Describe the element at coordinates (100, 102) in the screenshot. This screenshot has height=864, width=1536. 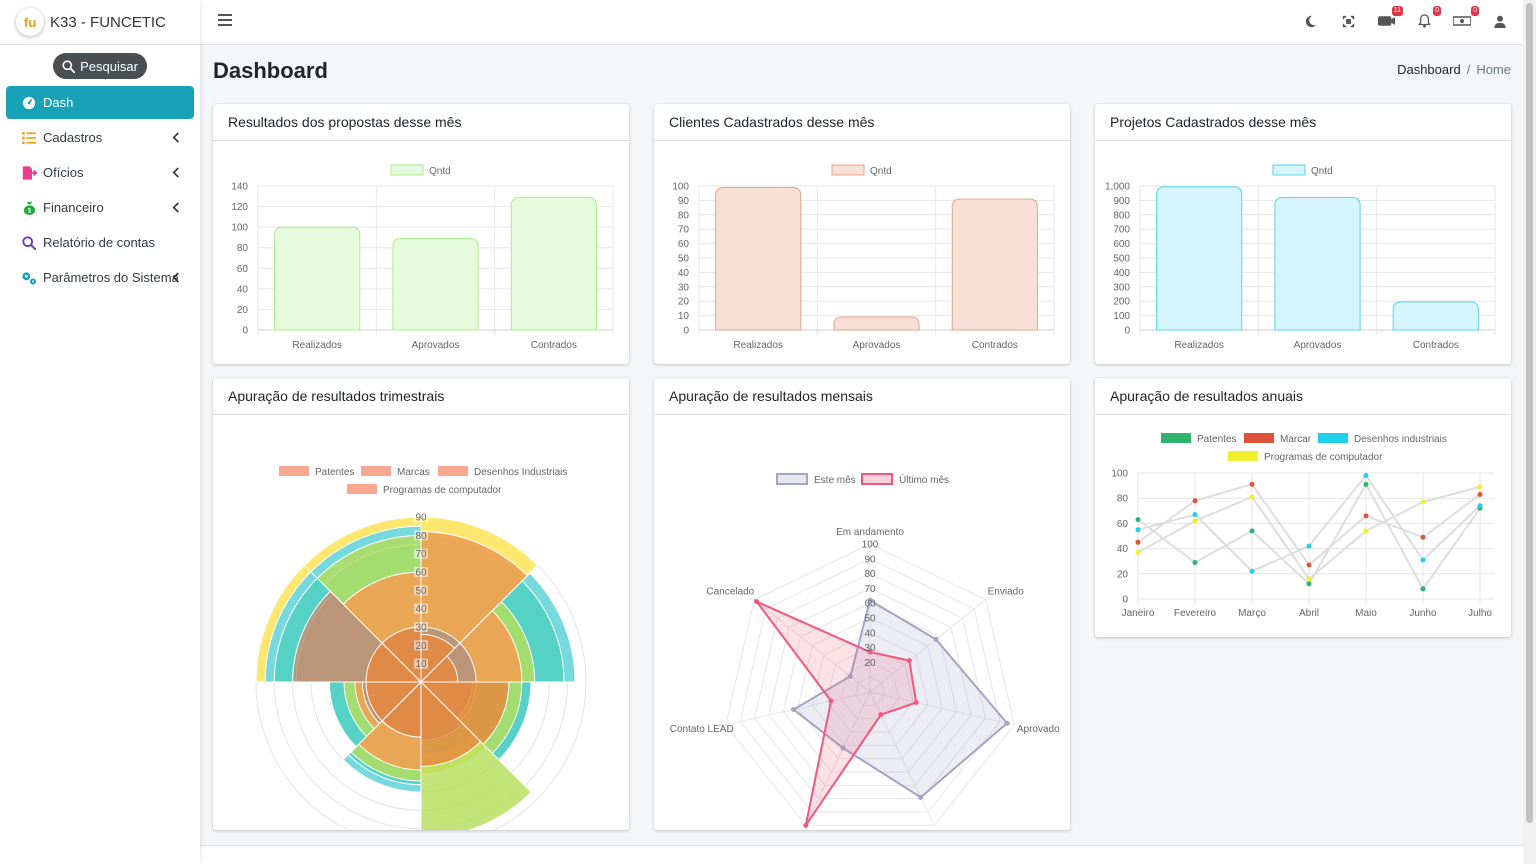
I see `sidebar-item-dash: Dash` at that location.